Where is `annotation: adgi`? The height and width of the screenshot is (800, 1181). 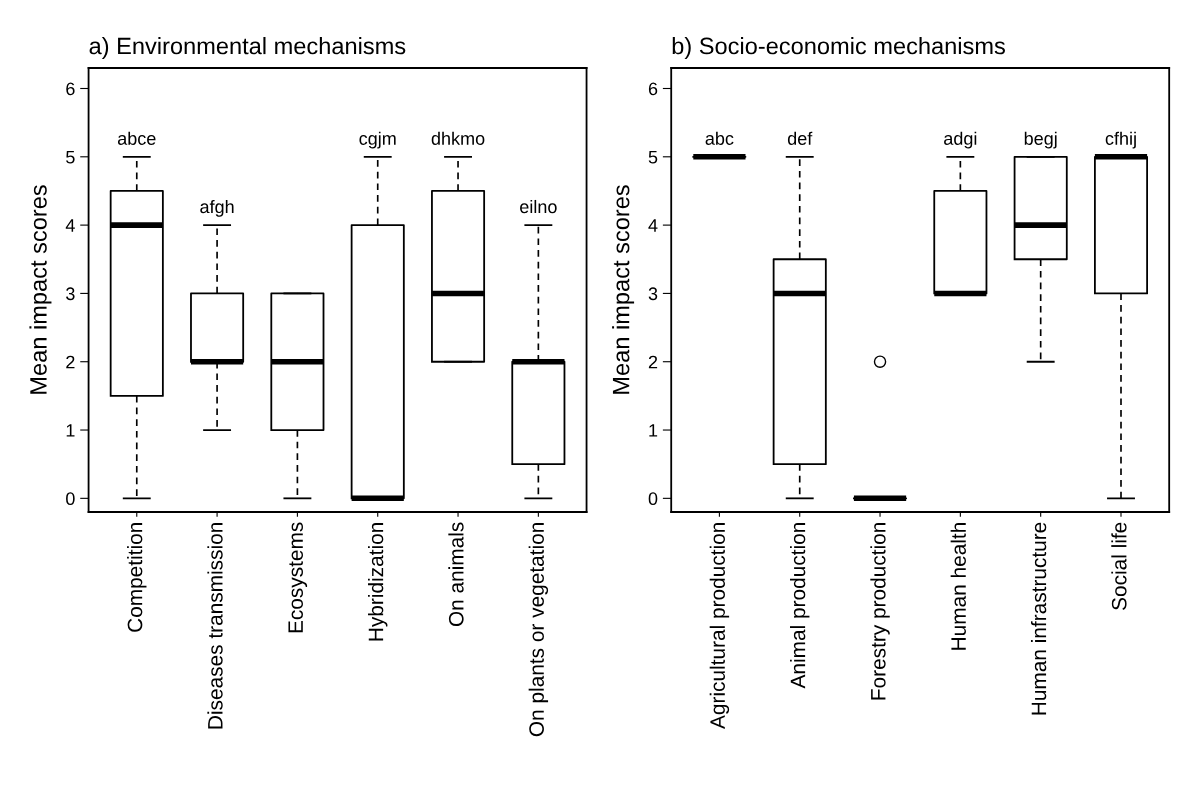 annotation: adgi is located at coordinates (960, 140).